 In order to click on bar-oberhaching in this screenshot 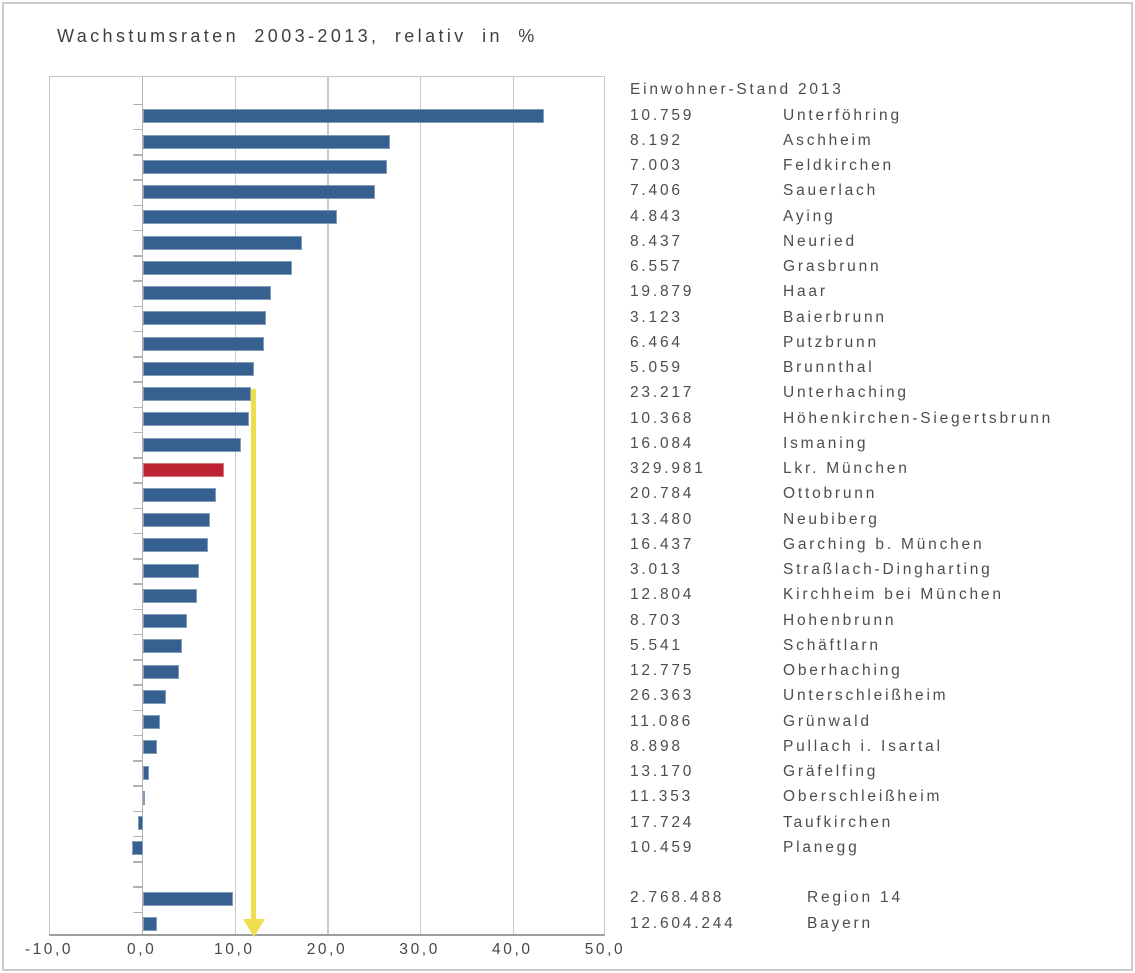, I will do `click(160, 671)`.